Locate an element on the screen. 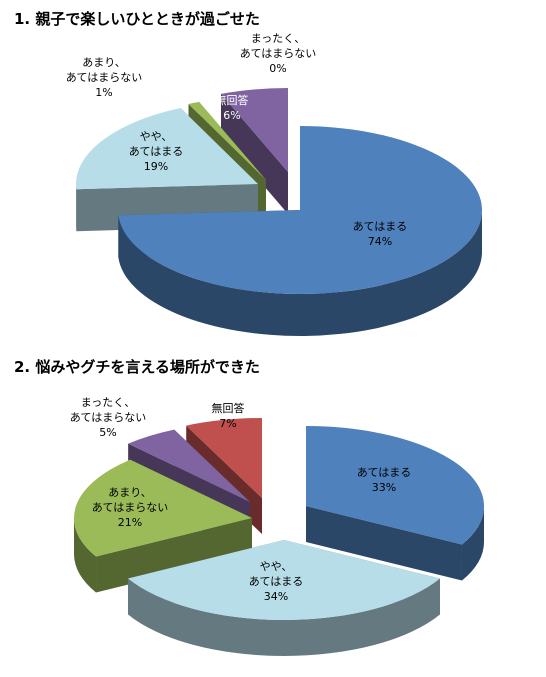 Image resolution: width=546 pixels, height=677 pixels. chart-2-slice-1-label: あてはまる is located at coordinates (276, 581).